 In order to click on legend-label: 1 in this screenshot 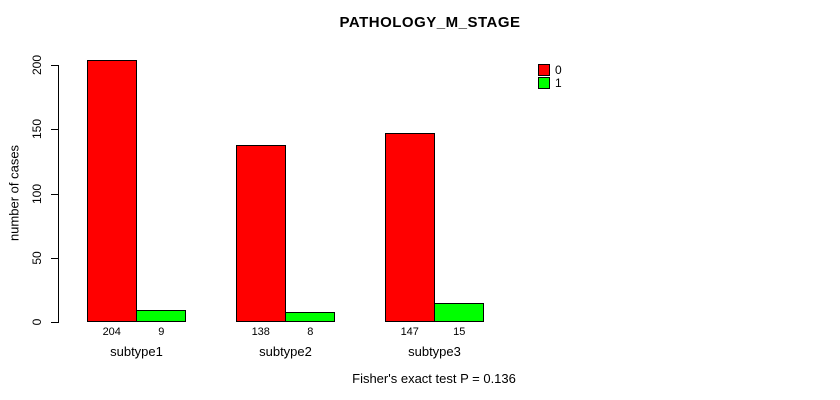, I will do `click(558, 83)`.